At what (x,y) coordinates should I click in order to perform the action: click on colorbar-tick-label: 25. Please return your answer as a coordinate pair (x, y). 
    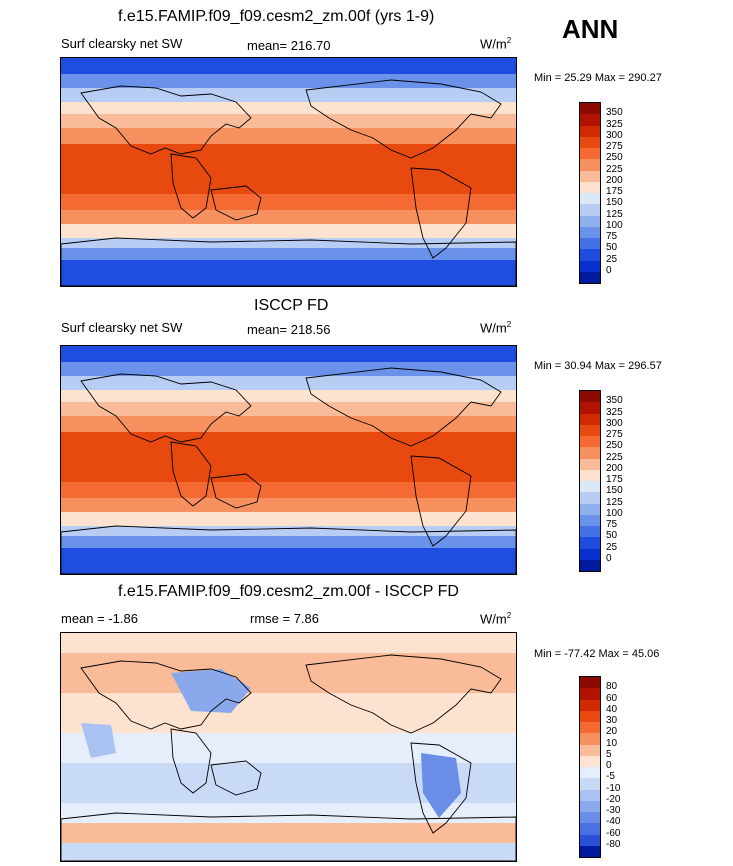
    Looking at the image, I should click on (612, 259).